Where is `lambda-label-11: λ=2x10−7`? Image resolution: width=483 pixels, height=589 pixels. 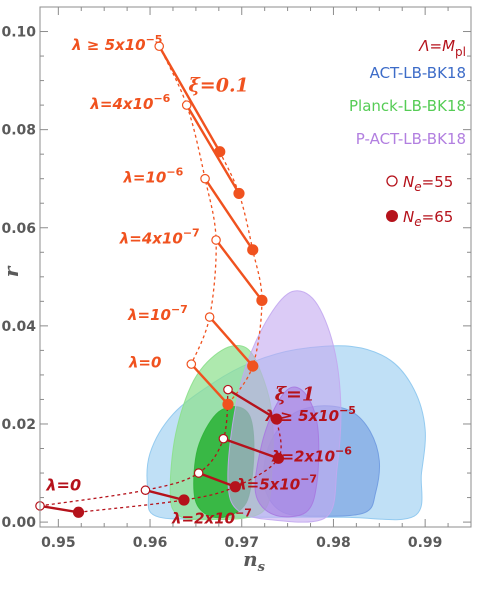
lambda-label-11: λ=2x10−7 is located at coordinates (211, 517).